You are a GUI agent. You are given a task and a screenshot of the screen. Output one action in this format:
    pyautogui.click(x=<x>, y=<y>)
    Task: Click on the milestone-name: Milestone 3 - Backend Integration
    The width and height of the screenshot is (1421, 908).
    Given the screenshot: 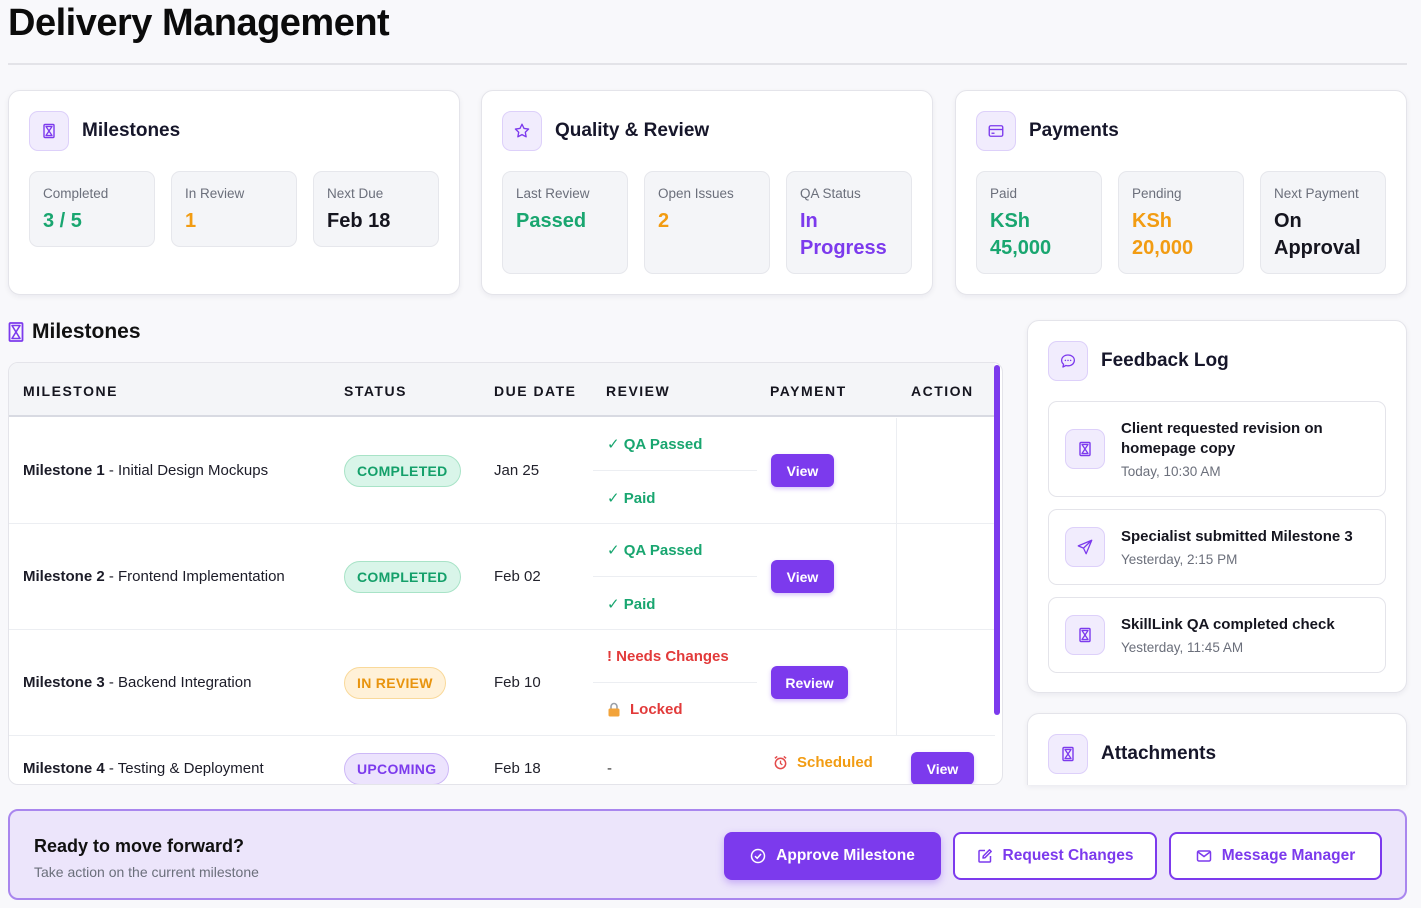 What is the action you would take?
    pyautogui.click(x=137, y=682)
    